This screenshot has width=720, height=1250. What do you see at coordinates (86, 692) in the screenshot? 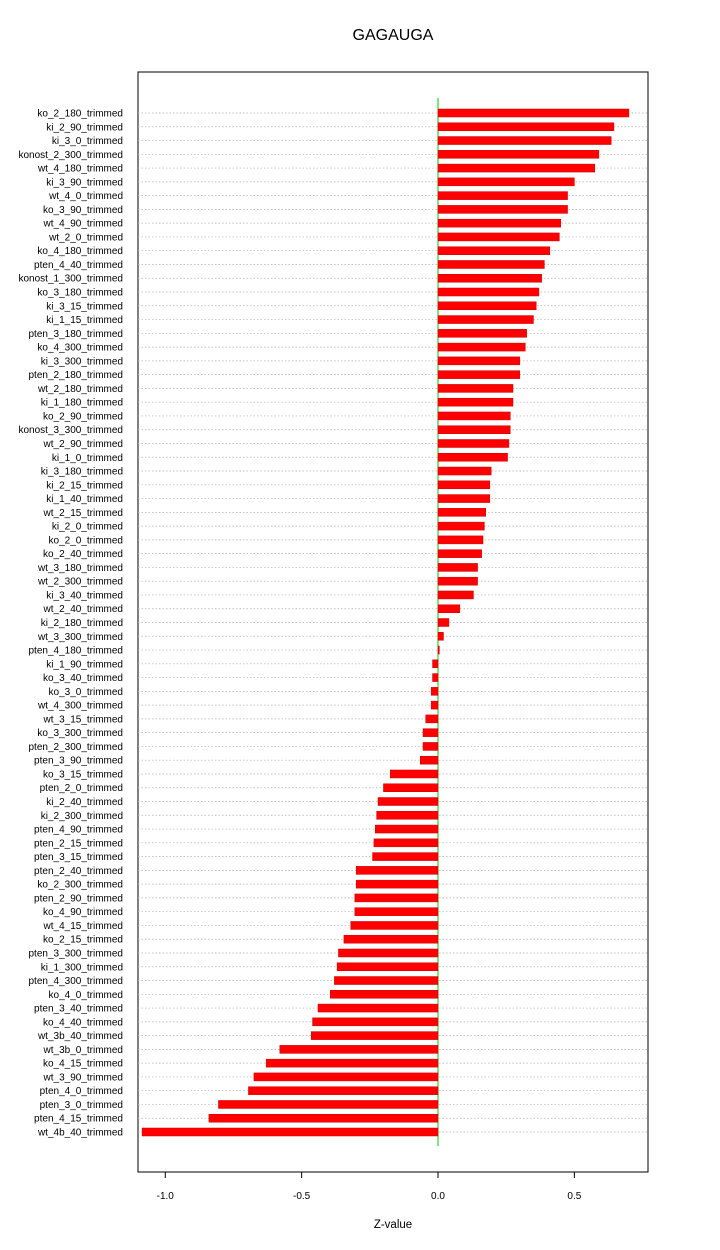
I see `category-label: ko_3_0_trimmed` at bounding box center [86, 692].